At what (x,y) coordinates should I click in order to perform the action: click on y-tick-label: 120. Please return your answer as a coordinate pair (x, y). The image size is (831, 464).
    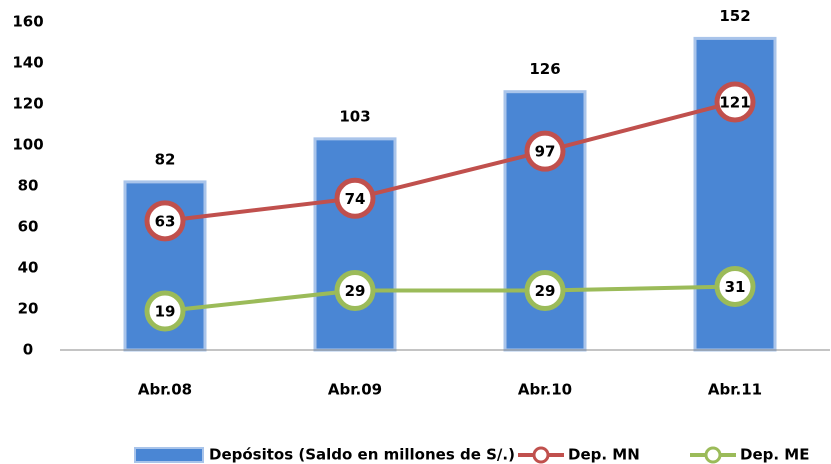
    Looking at the image, I should click on (27, 104).